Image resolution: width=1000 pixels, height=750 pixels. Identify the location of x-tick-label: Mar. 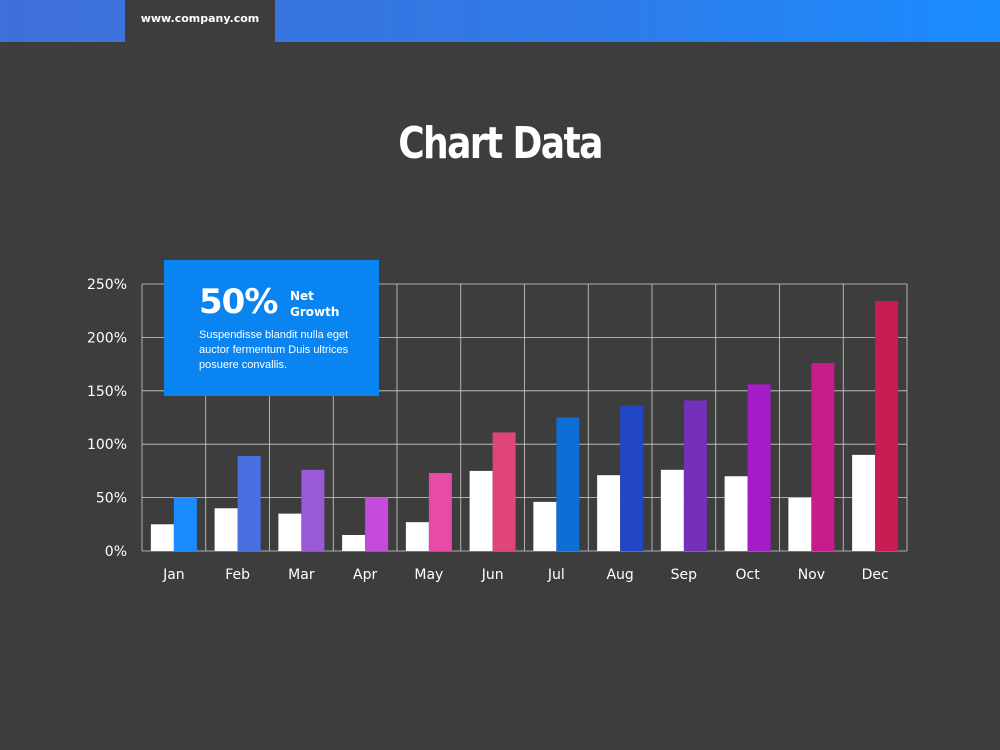
(301, 575).